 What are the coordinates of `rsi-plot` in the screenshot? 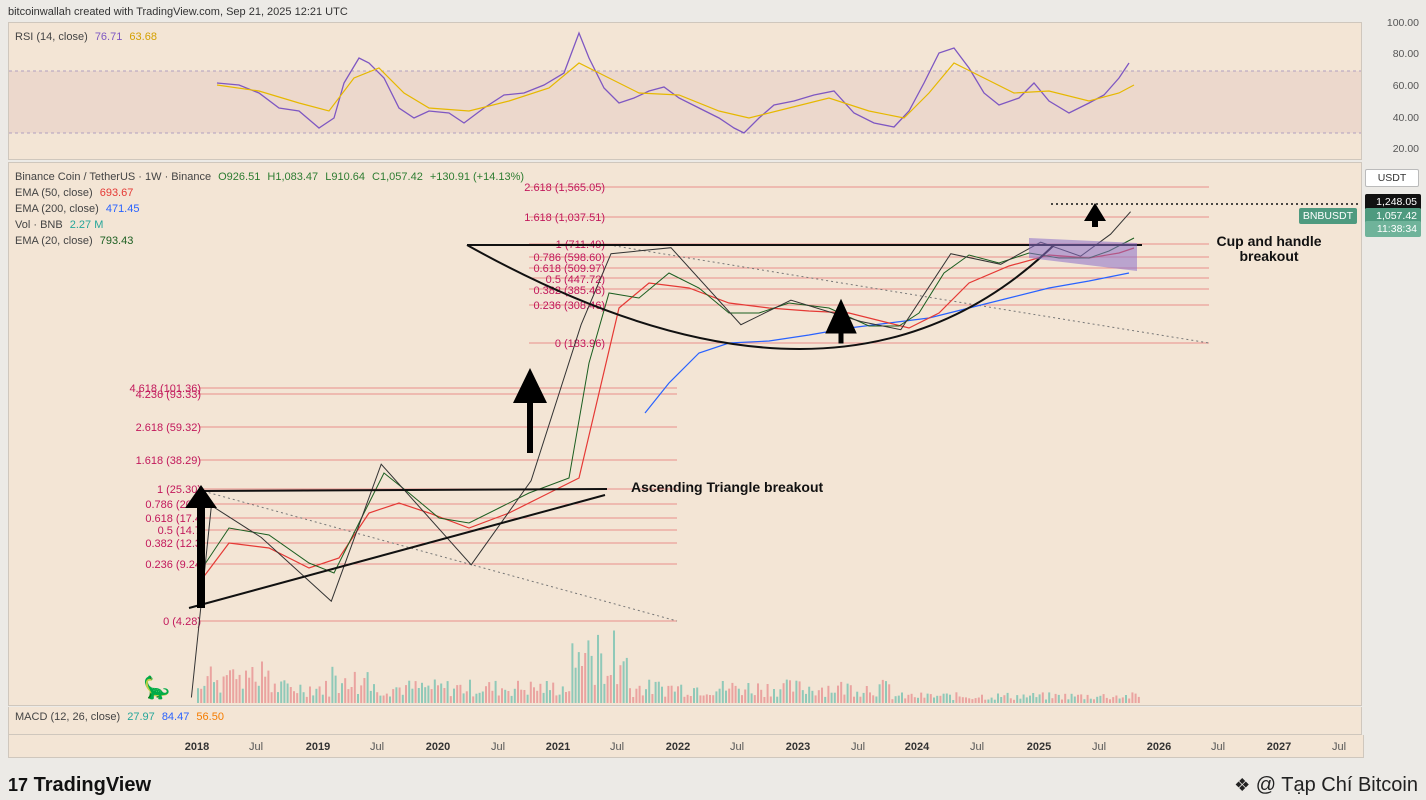 It's located at (685, 82).